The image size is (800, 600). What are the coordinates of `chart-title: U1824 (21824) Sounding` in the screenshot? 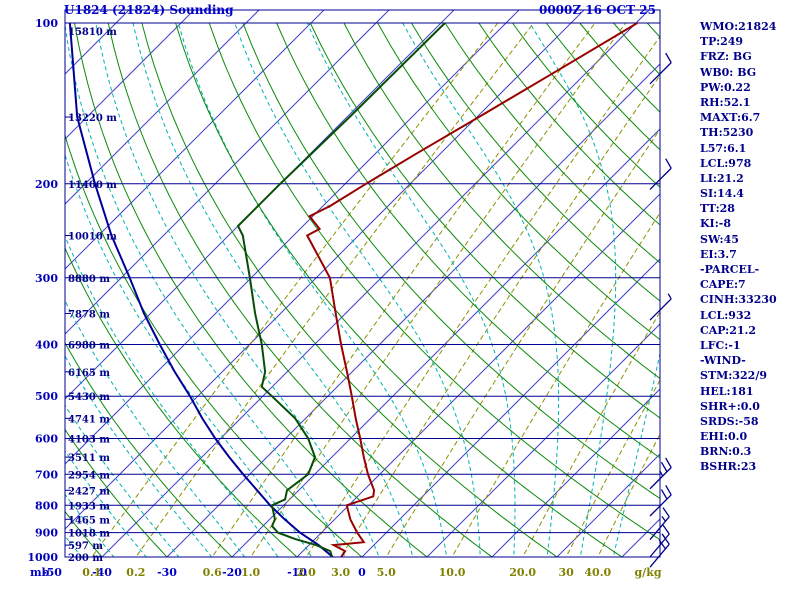 It's located at (149, 10).